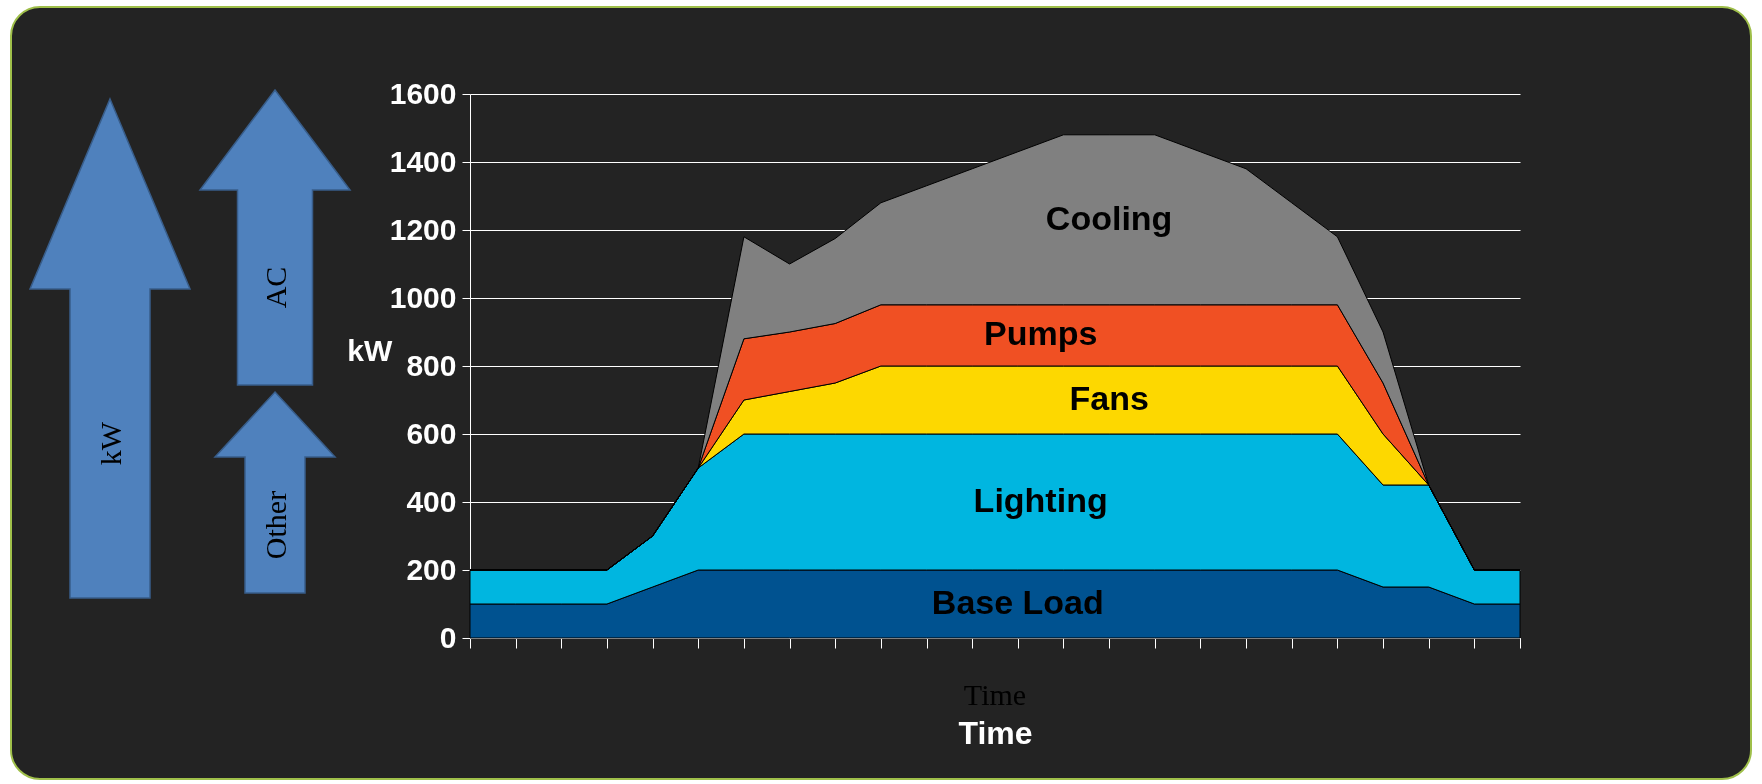  What do you see at coordinates (1040, 500) in the screenshot?
I see `series-label: Lighting` at bounding box center [1040, 500].